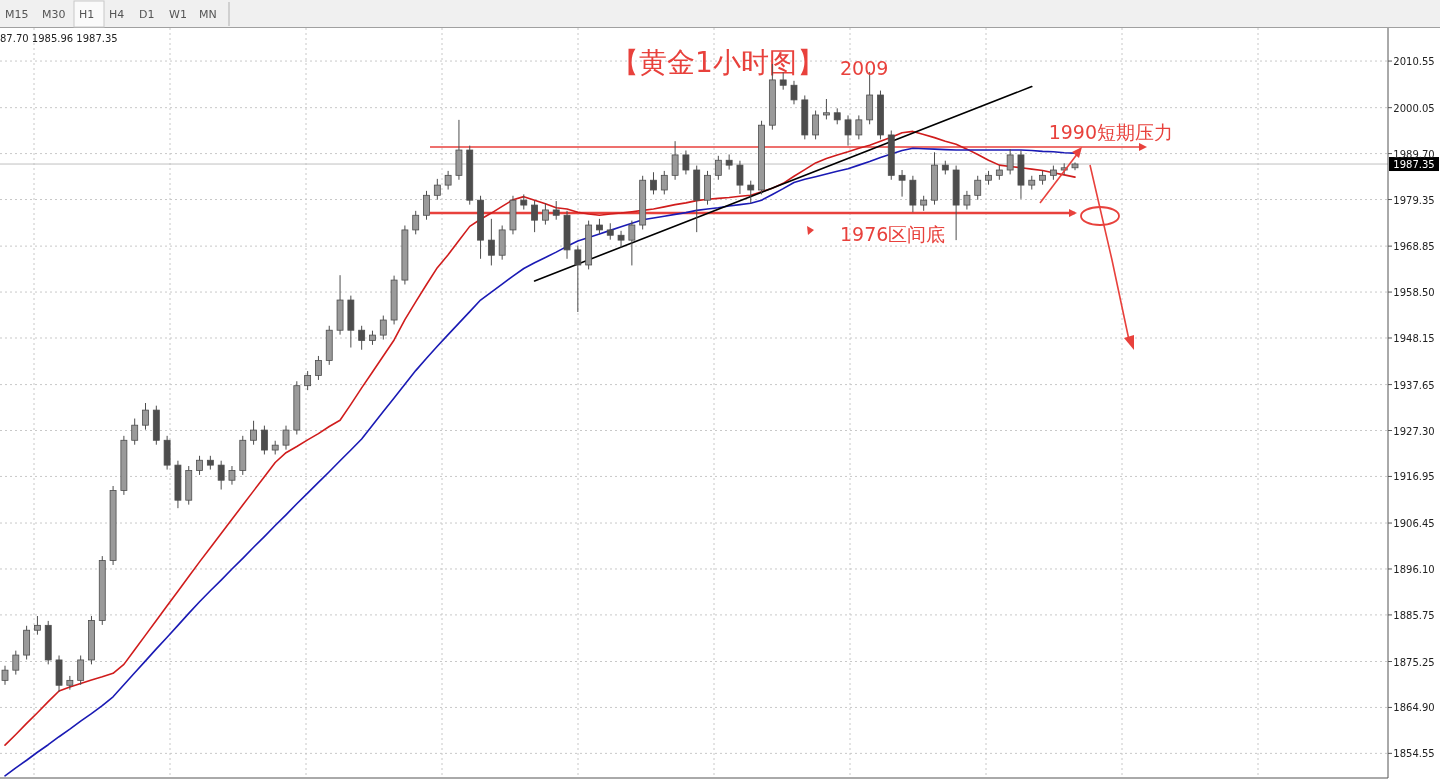  I want to click on y-tick-label: 1958.50, so click(1414, 293).